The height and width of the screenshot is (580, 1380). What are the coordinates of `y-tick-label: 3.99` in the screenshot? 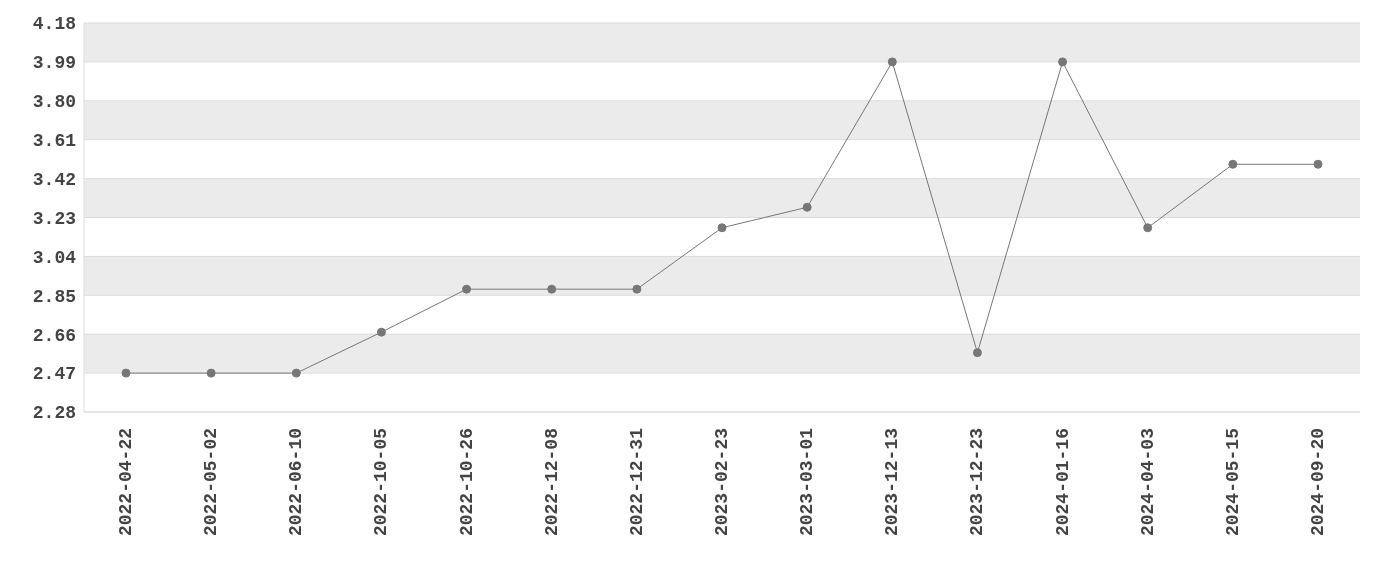 It's located at (54, 63).